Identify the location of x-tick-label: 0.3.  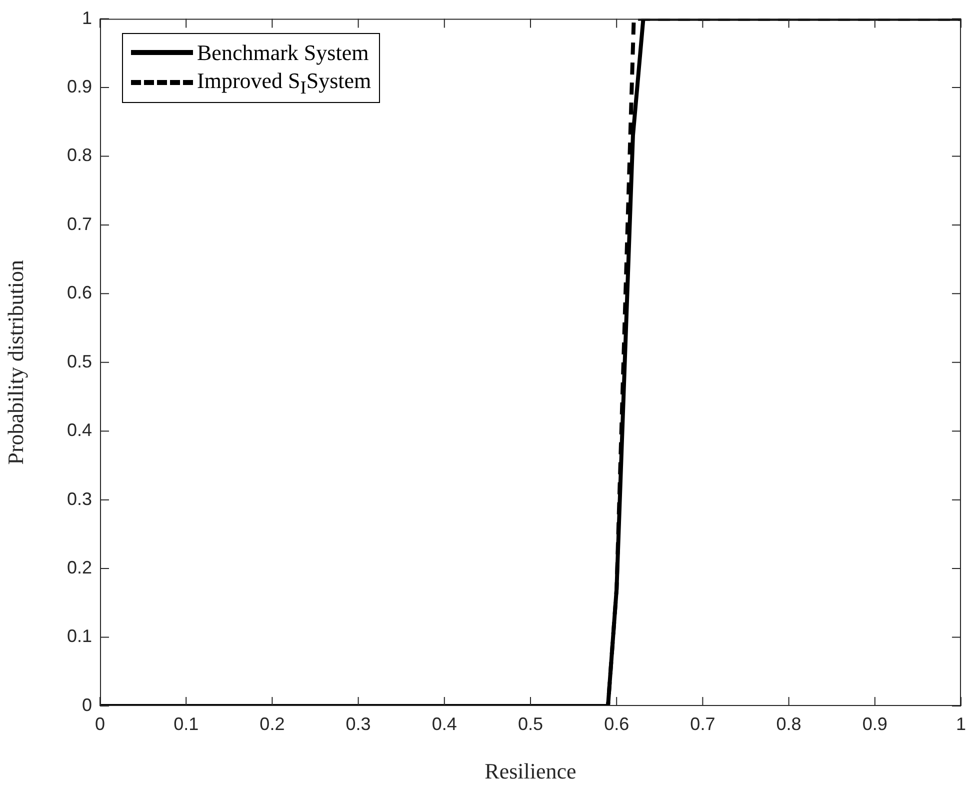
(358, 724).